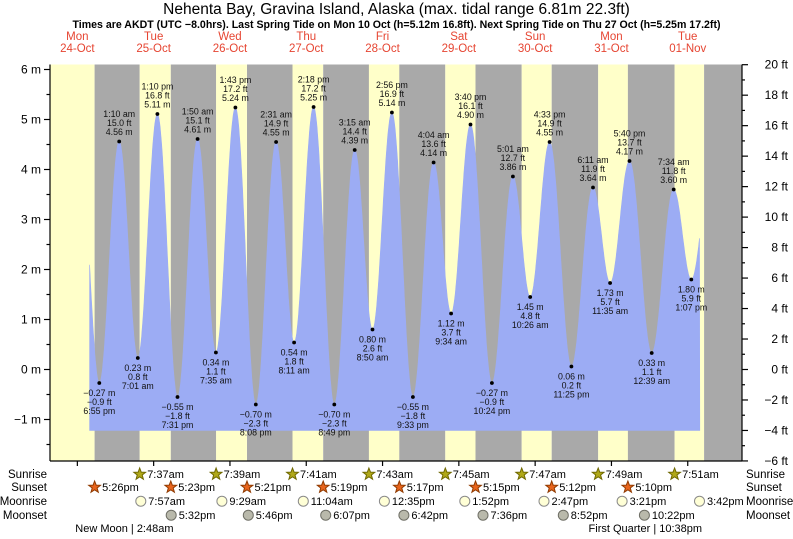  What do you see at coordinates (547, 475) in the screenshot?
I see `sunrise-time: 7:47am` at bounding box center [547, 475].